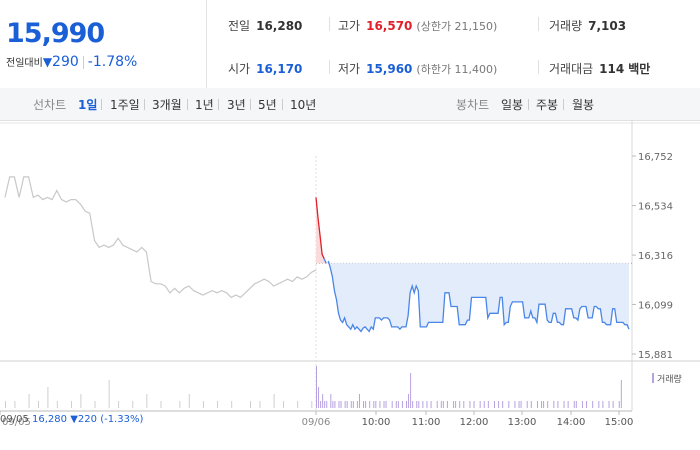 The width and height of the screenshot is (700, 450). Describe the element at coordinates (265, 25) in the screenshot. I see `stat-prev-close: 전일 16,280` at that location.